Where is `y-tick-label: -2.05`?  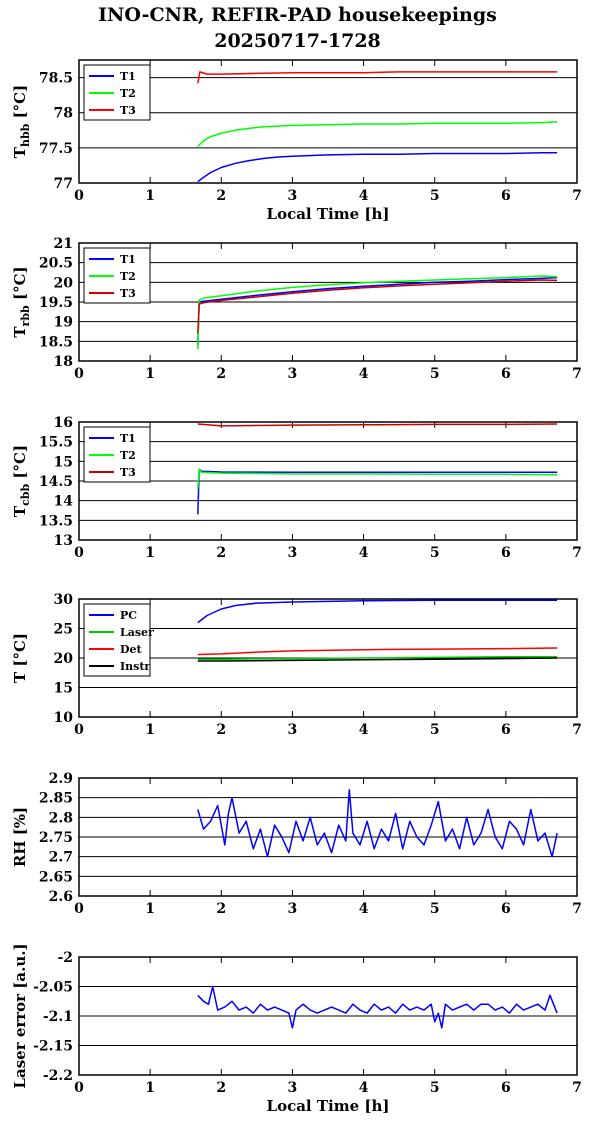
y-tick-label: -2.05 is located at coordinates (53, 988).